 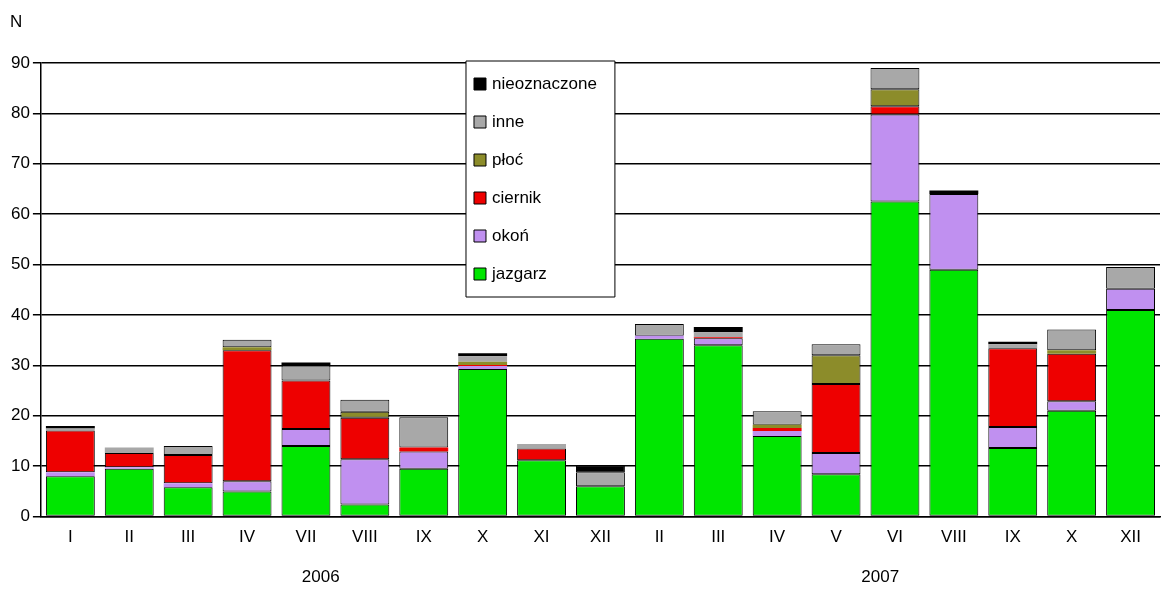 I want to click on x-tick-label: I, so click(x=70, y=537).